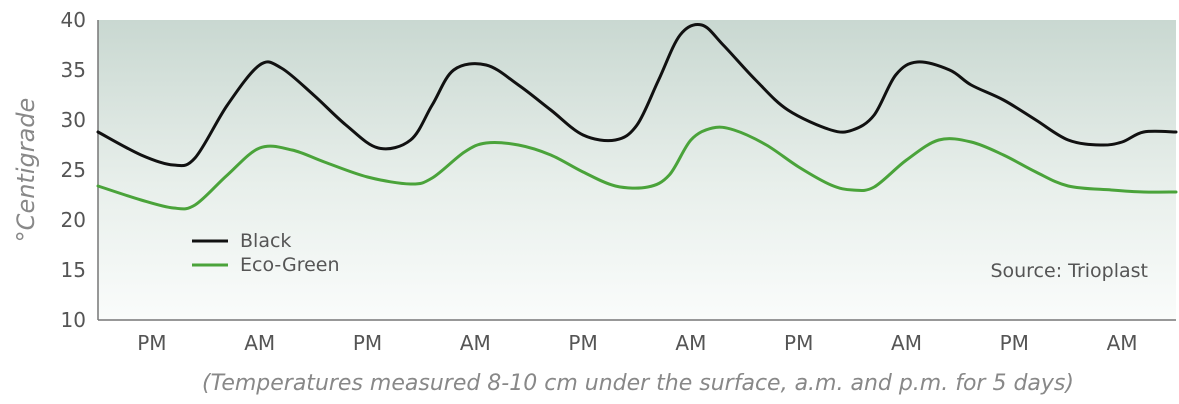 The height and width of the screenshot is (404, 1179). What do you see at coordinates (73, 70) in the screenshot?
I see `y-tick-label: 35` at bounding box center [73, 70].